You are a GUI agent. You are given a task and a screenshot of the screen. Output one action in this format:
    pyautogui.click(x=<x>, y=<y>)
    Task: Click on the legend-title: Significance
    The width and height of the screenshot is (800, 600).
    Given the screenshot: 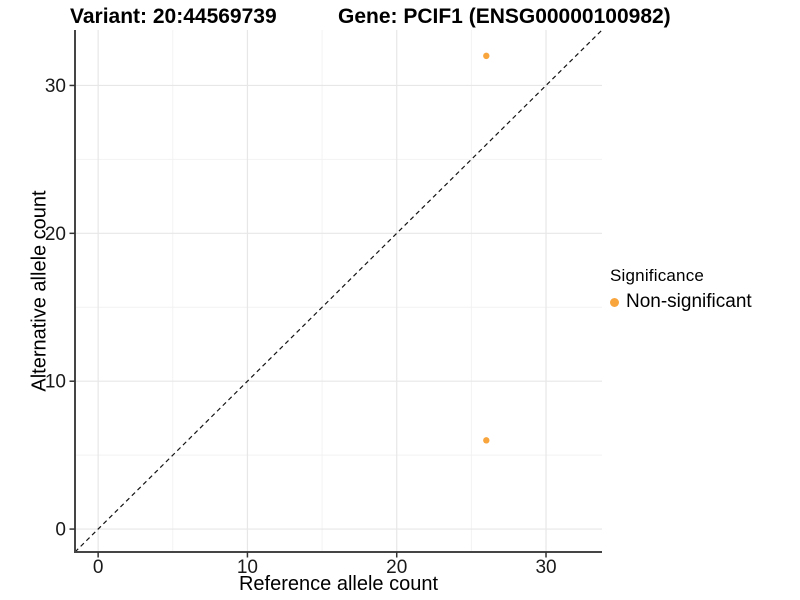 What is the action you would take?
    pyautogui.click(x=657, y=275)
    